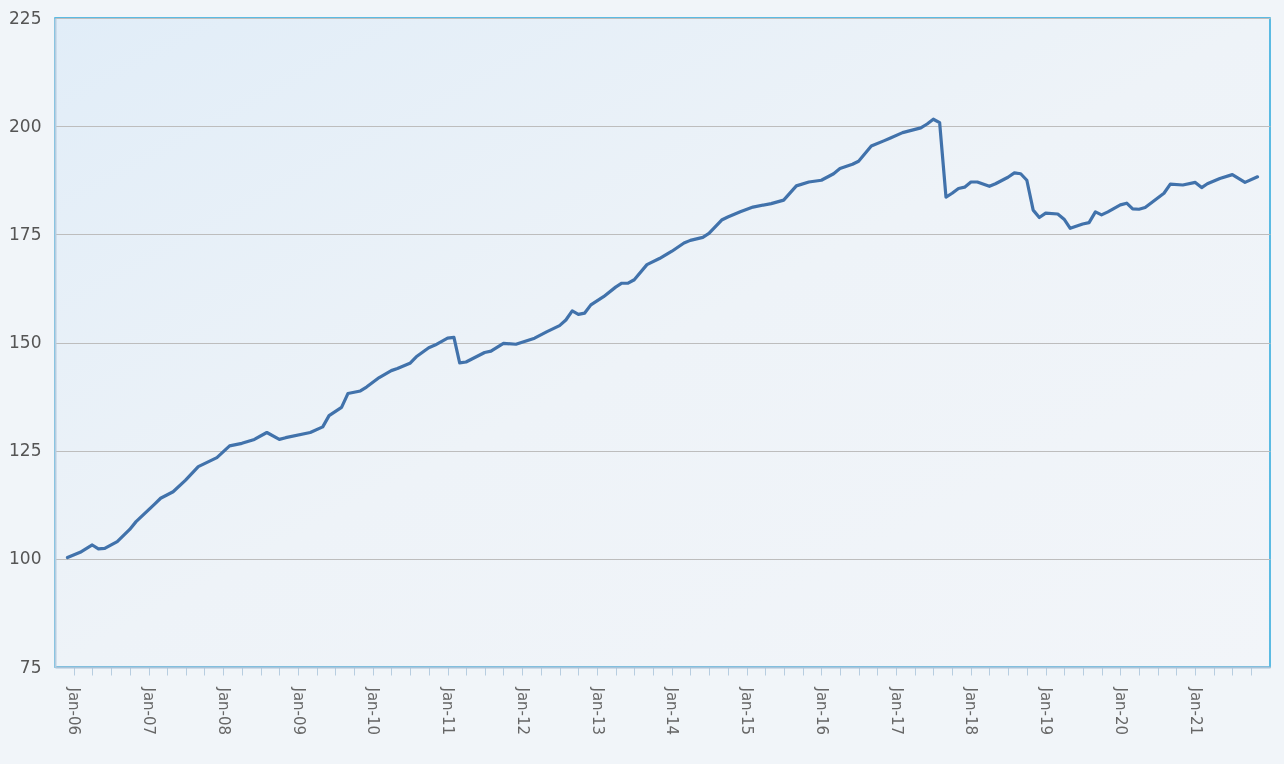 The height and width of the screenshot is (764, 1284). I want to click on x-tick-label: Jan-09, so click(298, 711).